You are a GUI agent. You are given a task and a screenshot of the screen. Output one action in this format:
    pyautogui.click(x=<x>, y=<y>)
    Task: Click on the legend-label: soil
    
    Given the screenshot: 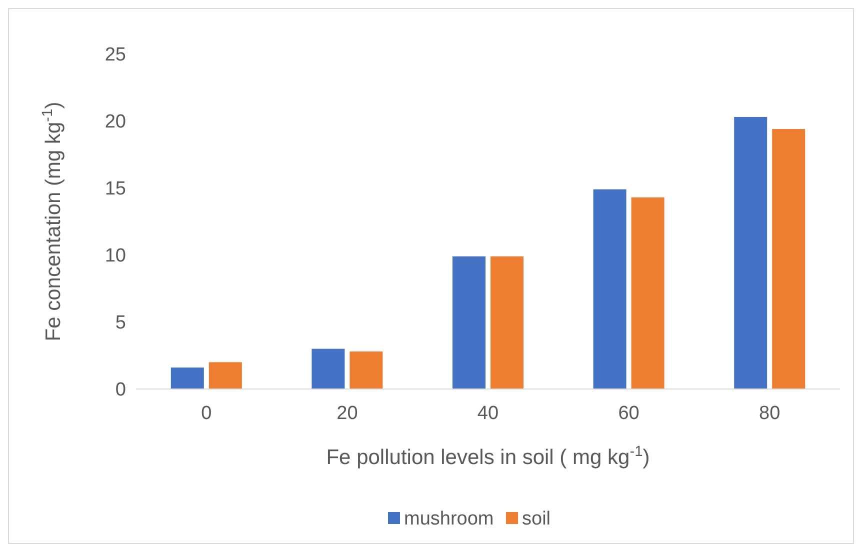 What is the action you would take?
    pyautogui.click(x=536, y=519)
    